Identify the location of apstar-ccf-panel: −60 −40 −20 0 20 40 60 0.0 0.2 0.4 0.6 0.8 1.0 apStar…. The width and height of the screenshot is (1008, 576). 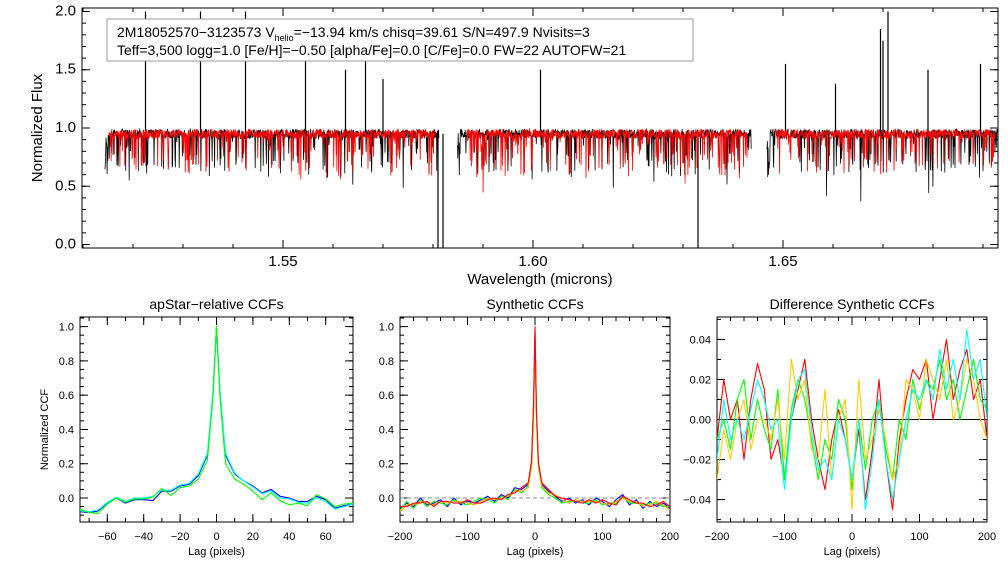
(196, 427).